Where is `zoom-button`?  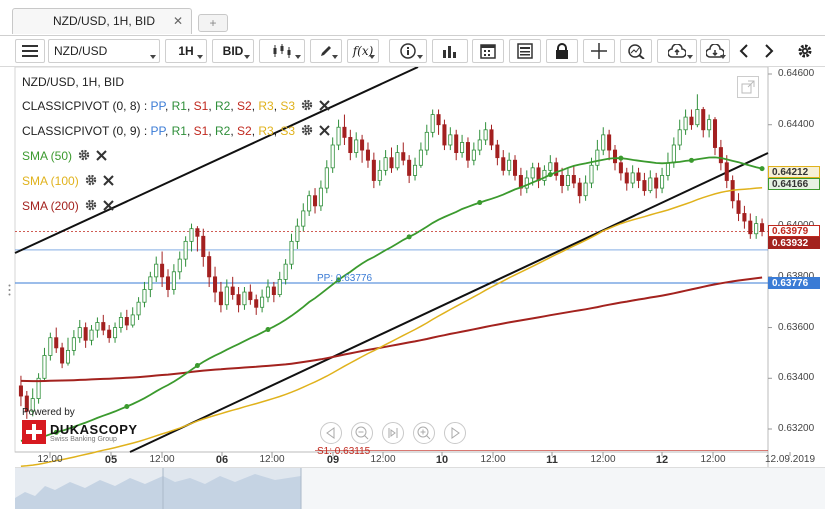 zoom-button is located at coordinates (636, 51).